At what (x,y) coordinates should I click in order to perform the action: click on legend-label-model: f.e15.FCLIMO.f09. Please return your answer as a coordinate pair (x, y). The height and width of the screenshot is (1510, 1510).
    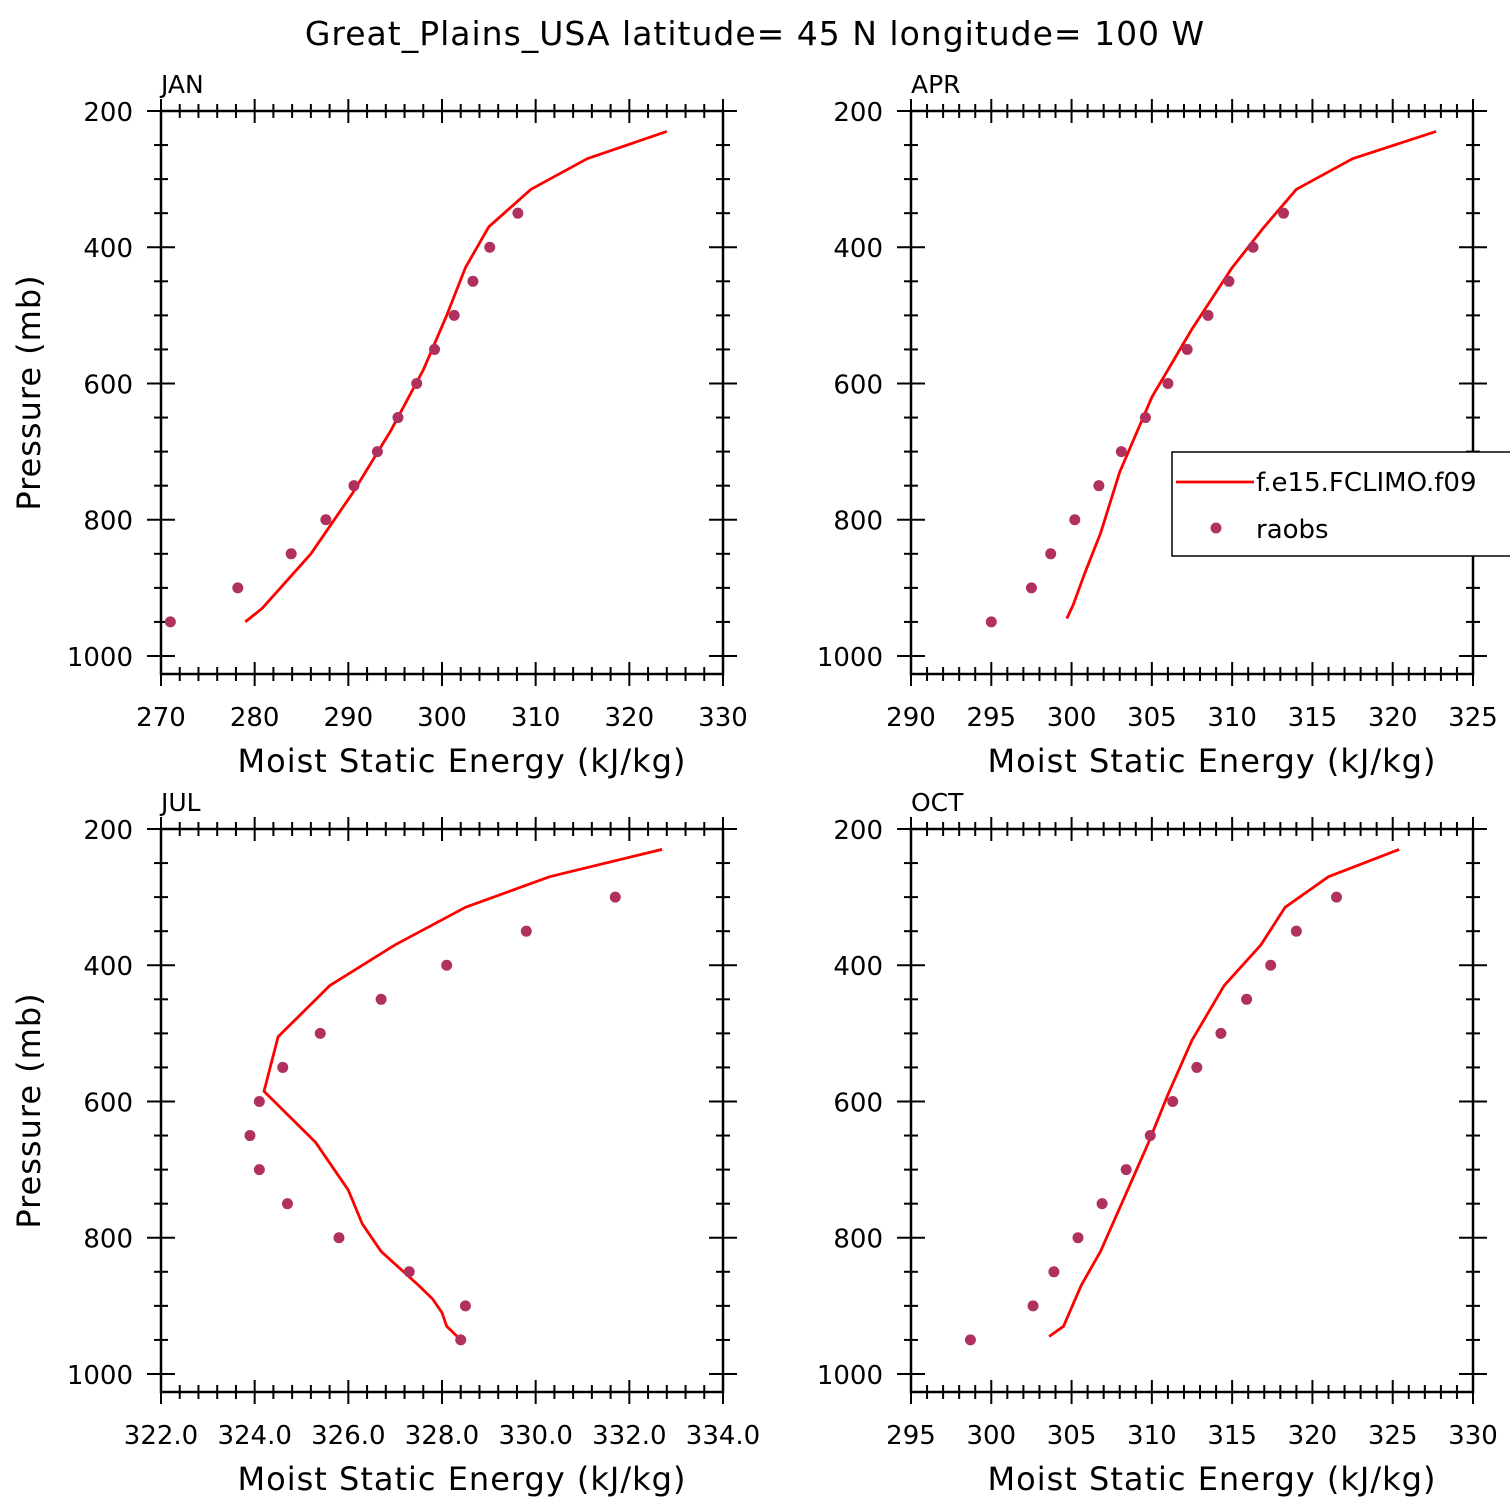
    Looking at the image, I should click on (1366, 483).